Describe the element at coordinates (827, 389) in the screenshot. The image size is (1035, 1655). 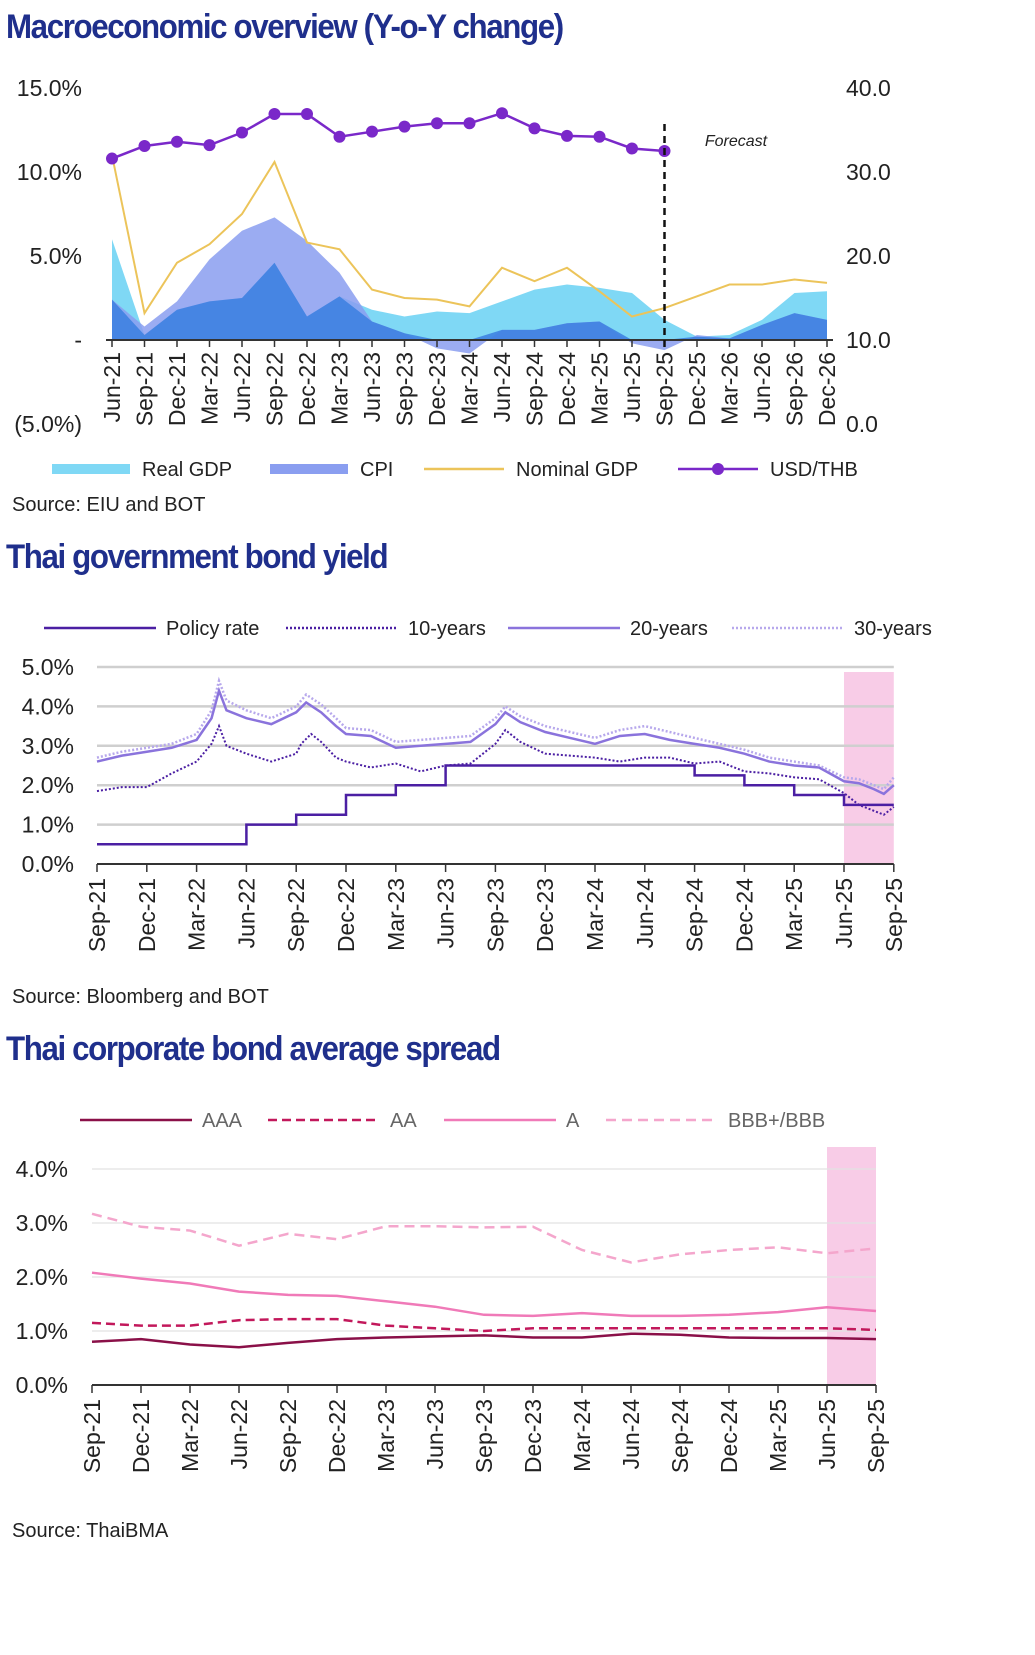
I see `x-tick-label-dec-26: Dec-26` at that location.